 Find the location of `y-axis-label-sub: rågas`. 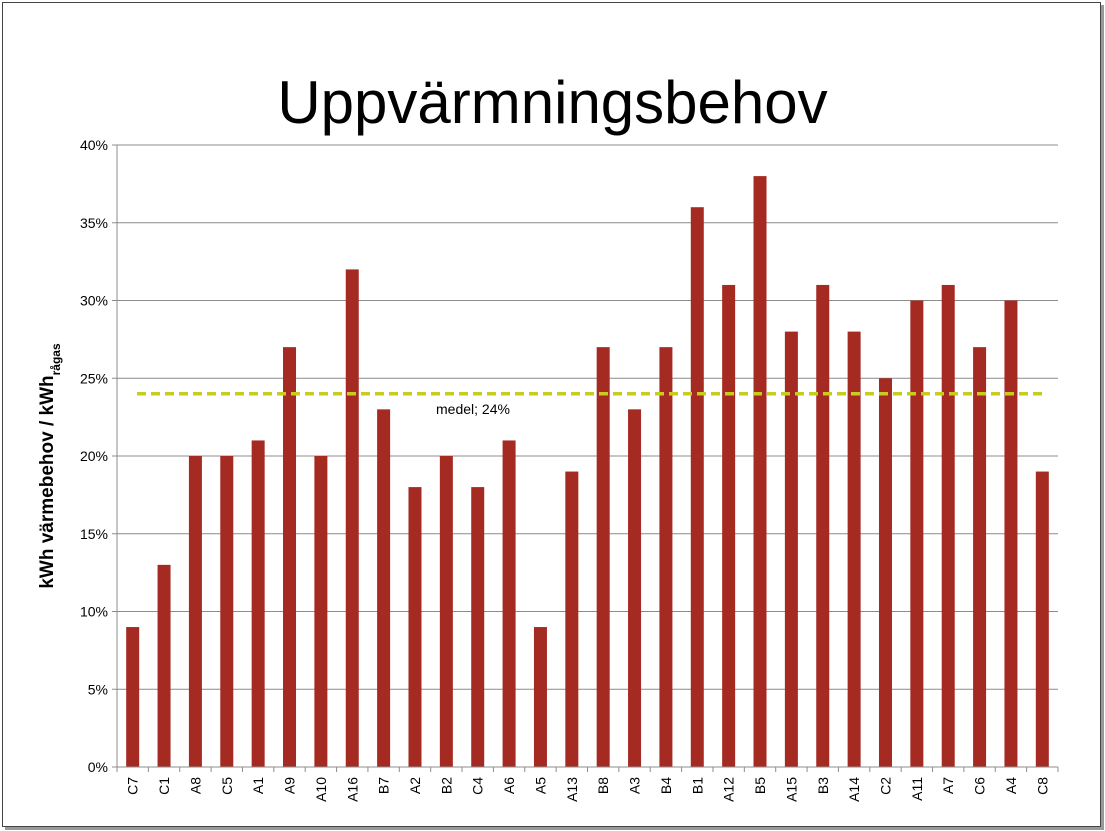

y-axis-label-sub: rågas is located at coordinates (56, 359).